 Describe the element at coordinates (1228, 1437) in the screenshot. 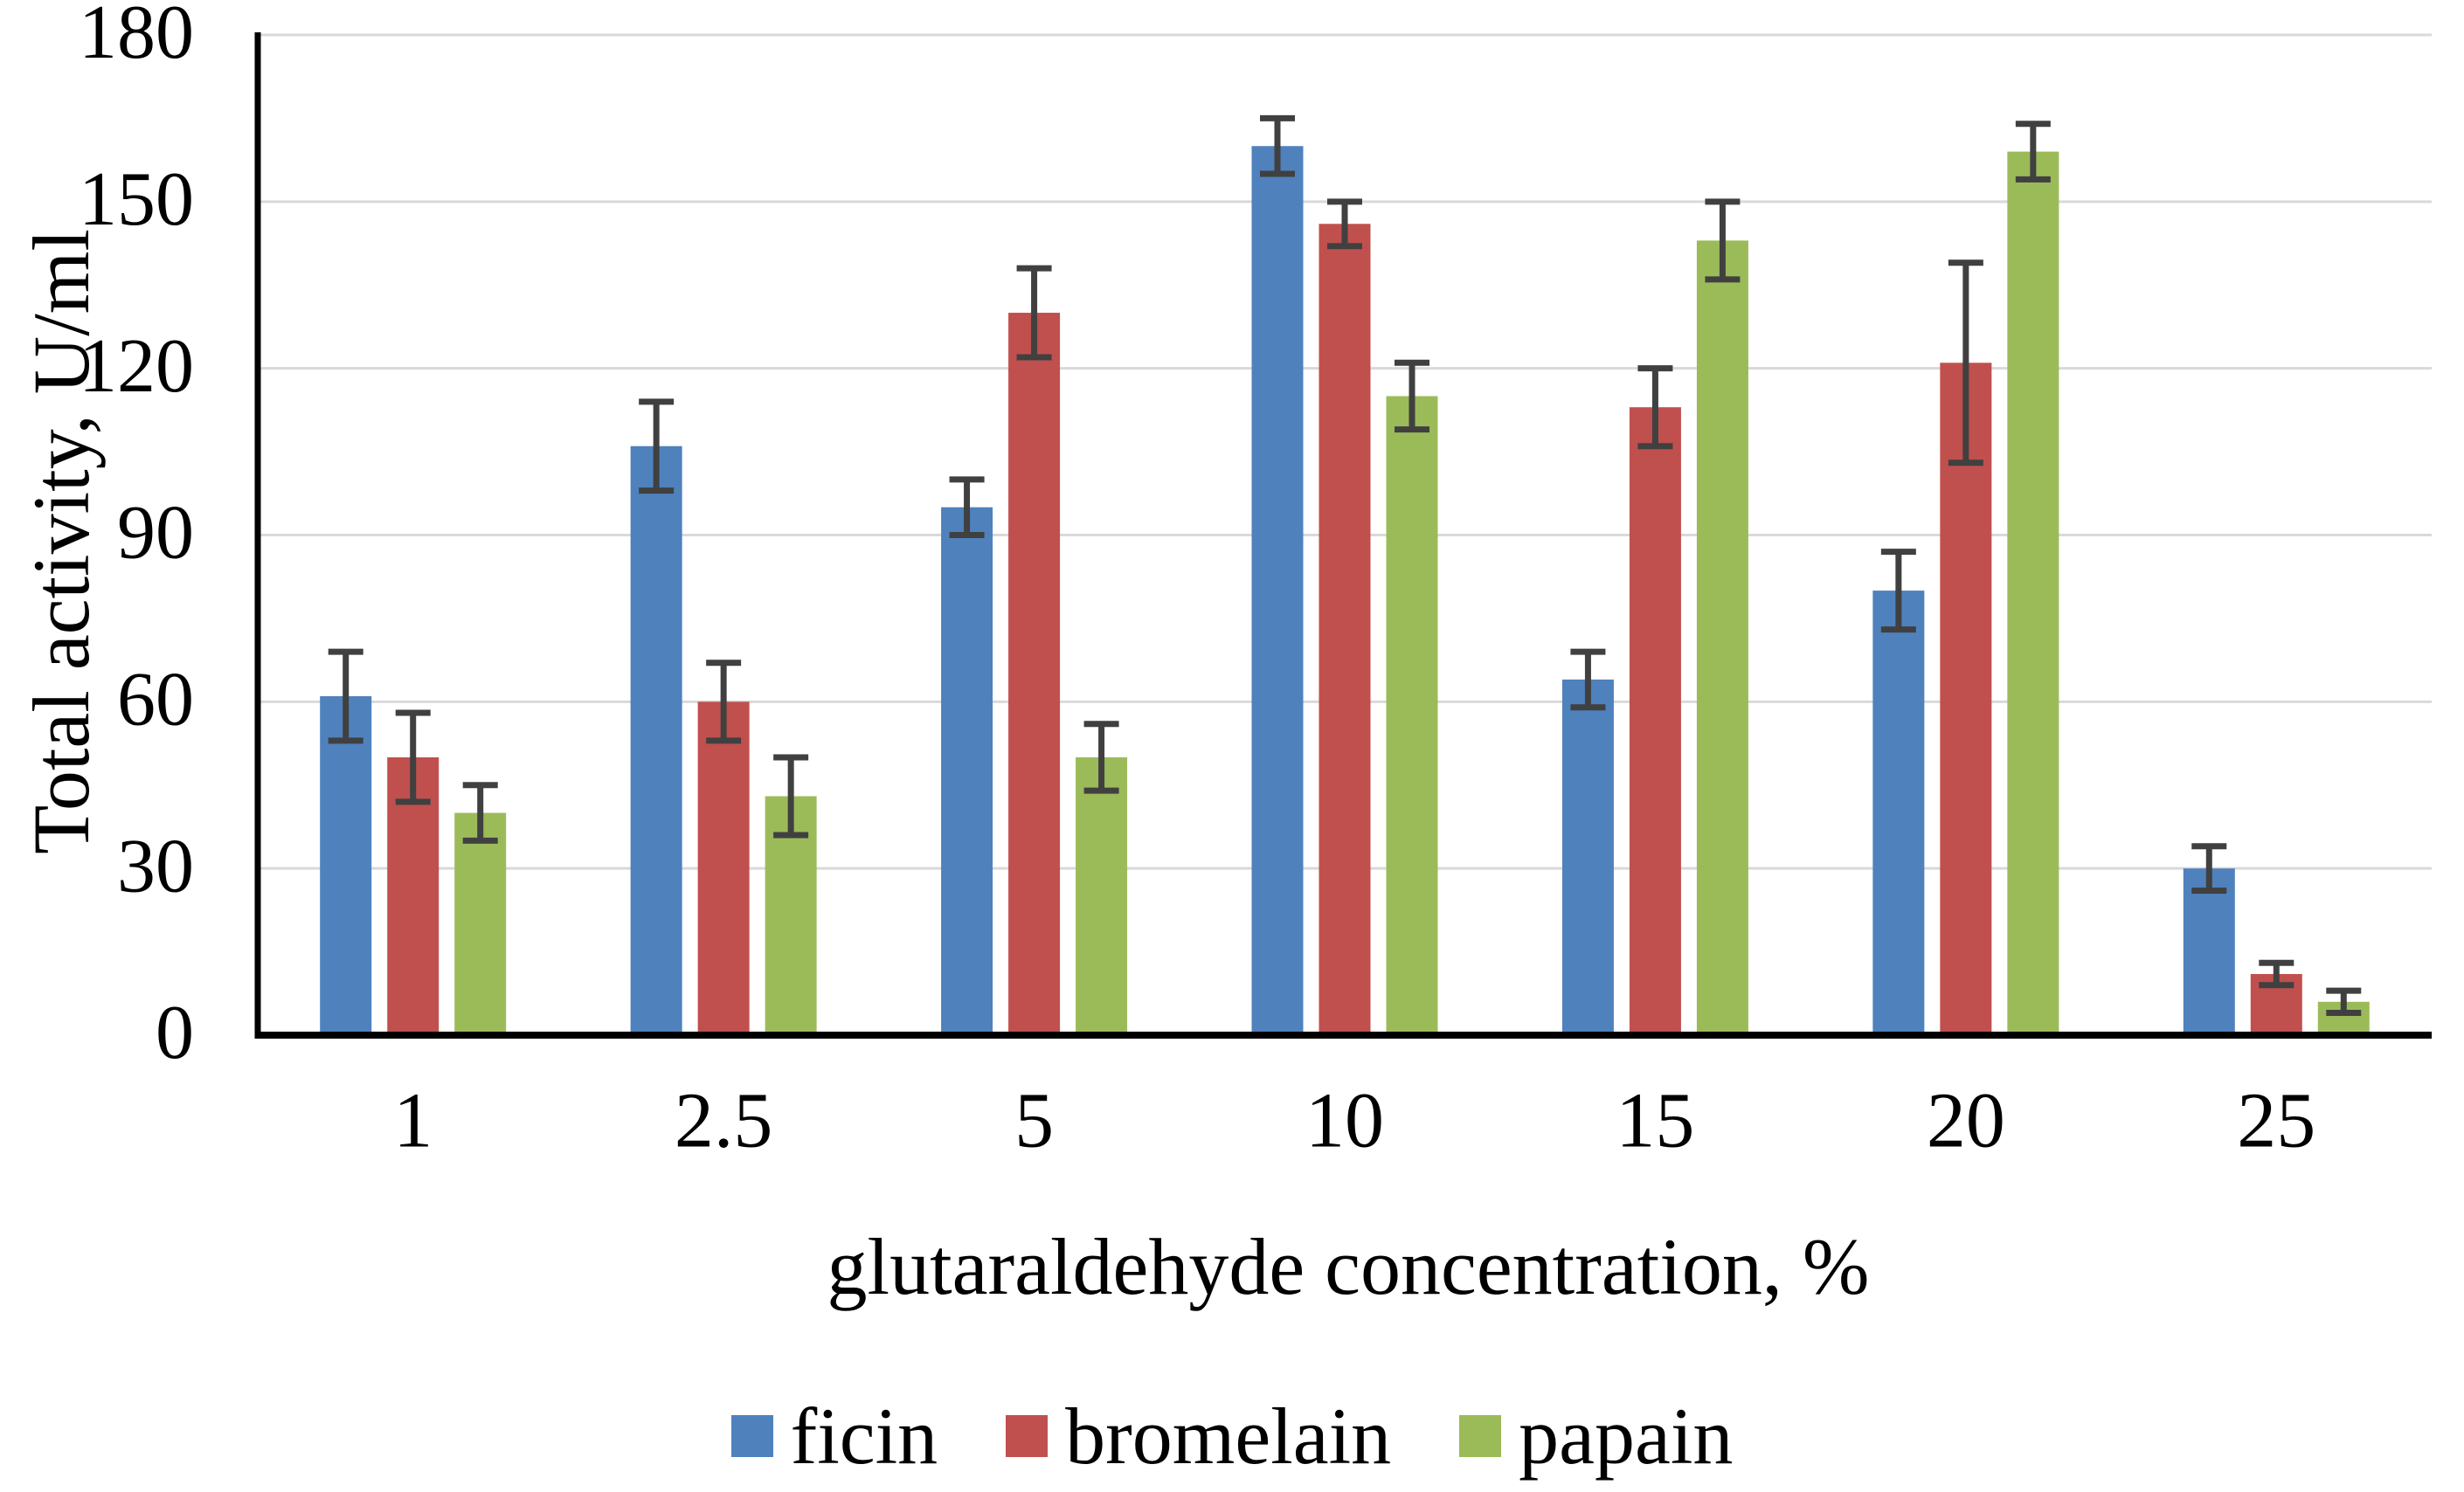

I see `legend-label-bromelain: bromelain` at that location.